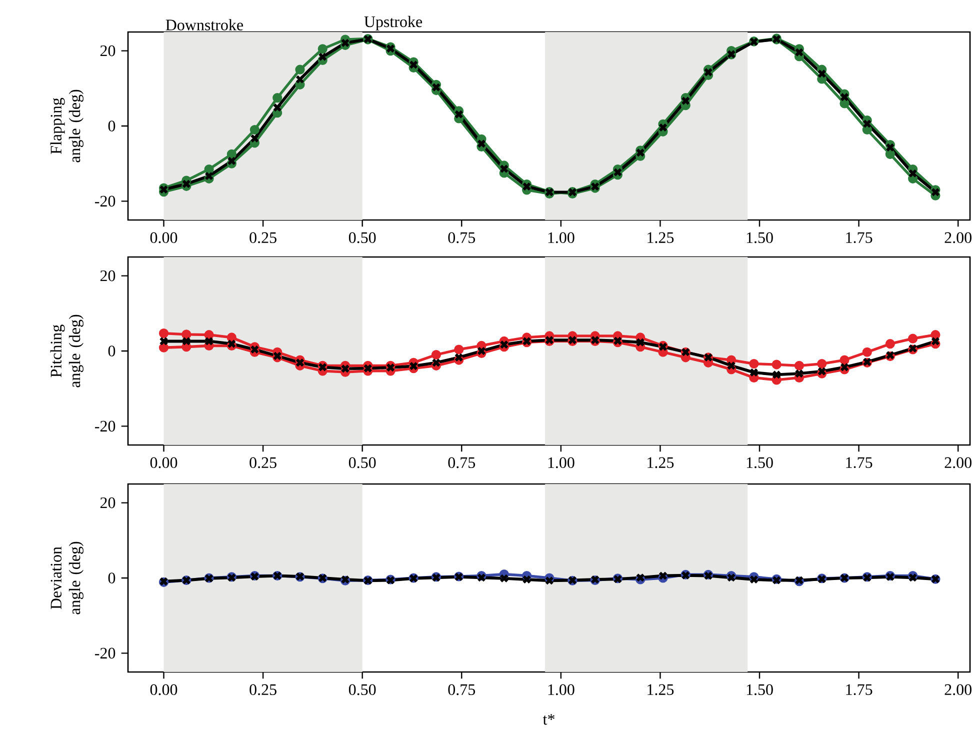 This screenshot has width=973, height=744. I want to click on y-axis-title: Pitching angle (deg), so click(67, 351).